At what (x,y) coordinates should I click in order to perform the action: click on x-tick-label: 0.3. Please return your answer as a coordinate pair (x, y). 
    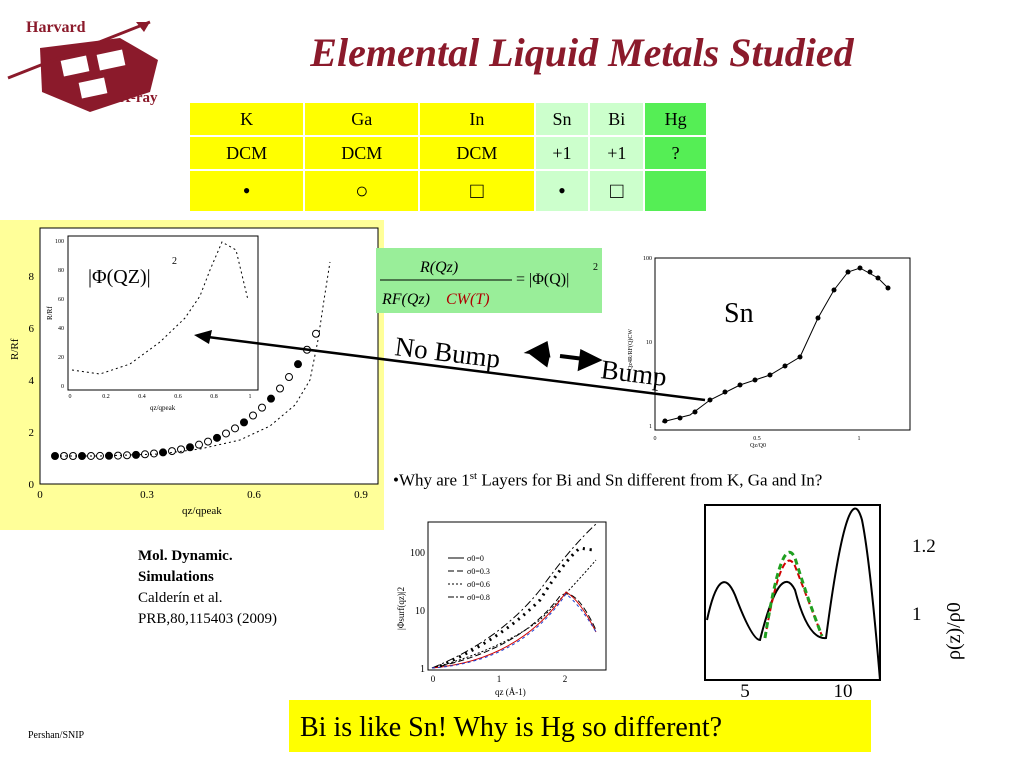
    Looking at the image, I should click on (147, 495).